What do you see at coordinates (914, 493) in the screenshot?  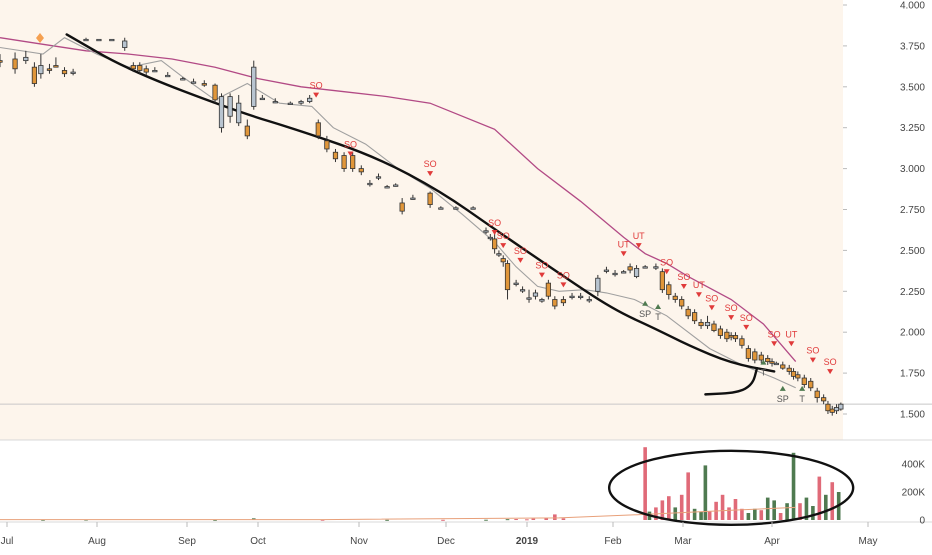 I see `volume-tick-label: 200K` at bounding box center [914, 493].